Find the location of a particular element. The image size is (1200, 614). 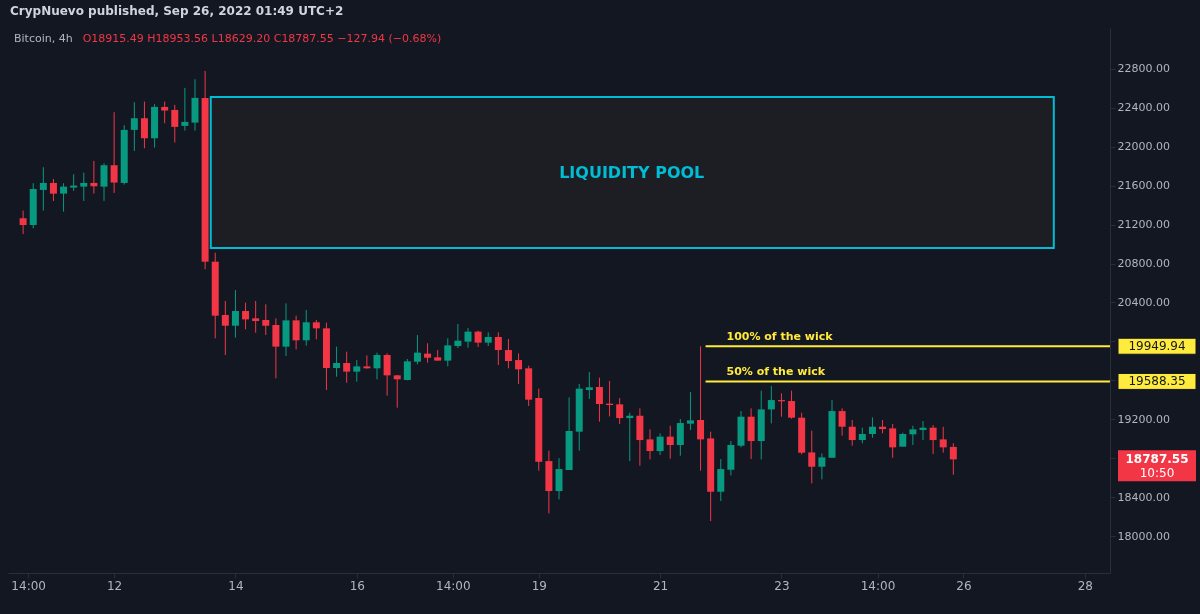

x-tick-label: 19 is located at coordinates (539, 585).